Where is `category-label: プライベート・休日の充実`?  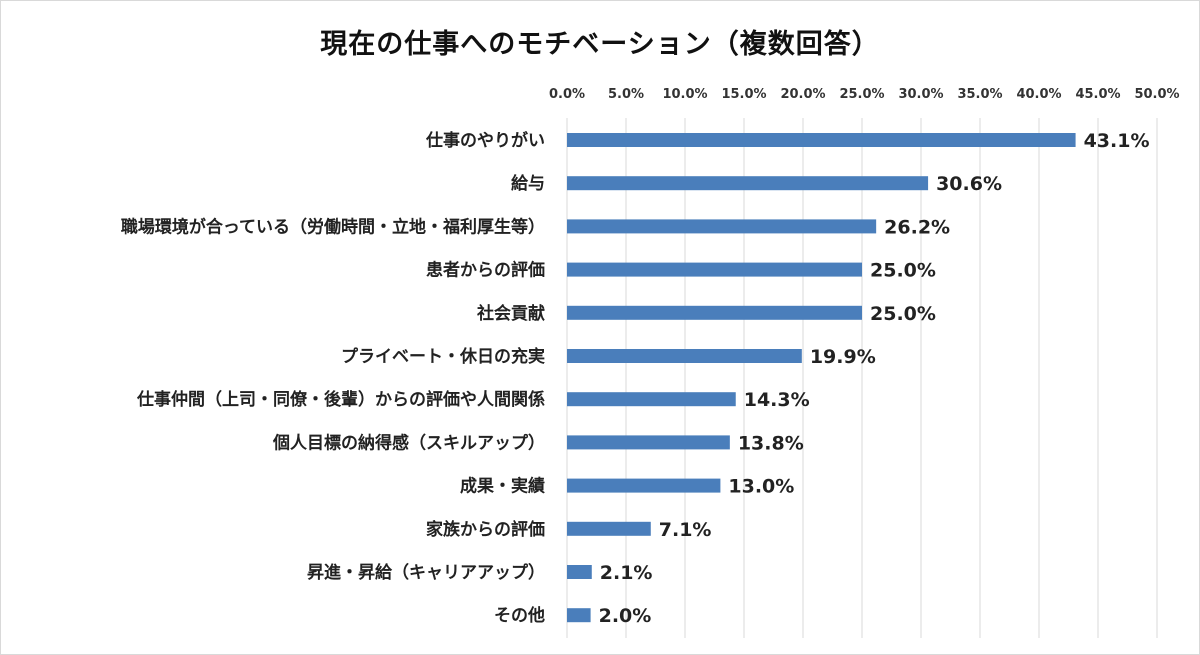
category-label: プライベート・休日の充実 is located at coordinates (443, 356).